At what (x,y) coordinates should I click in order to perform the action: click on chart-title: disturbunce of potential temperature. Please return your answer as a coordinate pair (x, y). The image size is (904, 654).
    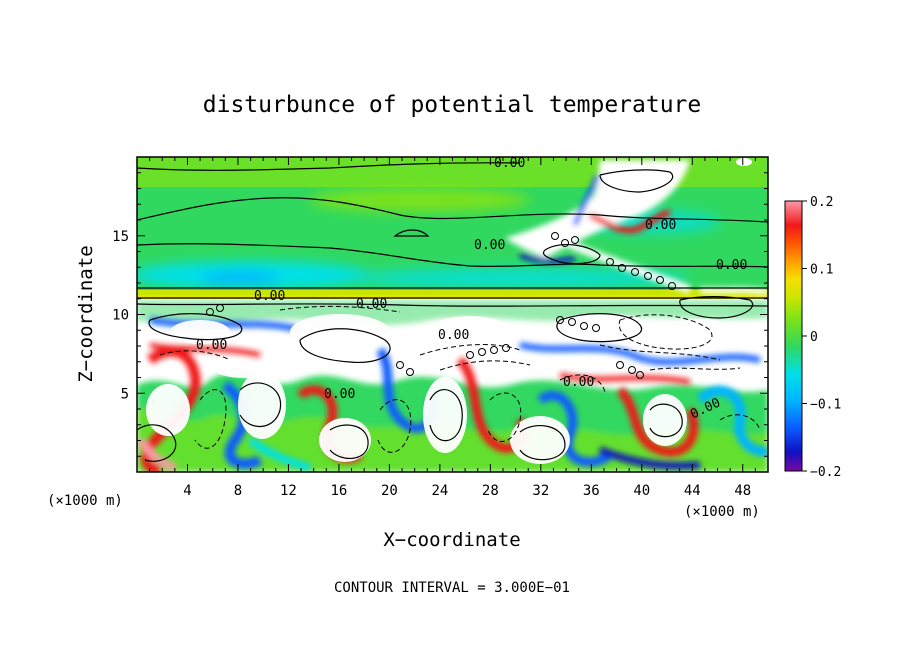
    Looking at the image, I should click on (452, 105).